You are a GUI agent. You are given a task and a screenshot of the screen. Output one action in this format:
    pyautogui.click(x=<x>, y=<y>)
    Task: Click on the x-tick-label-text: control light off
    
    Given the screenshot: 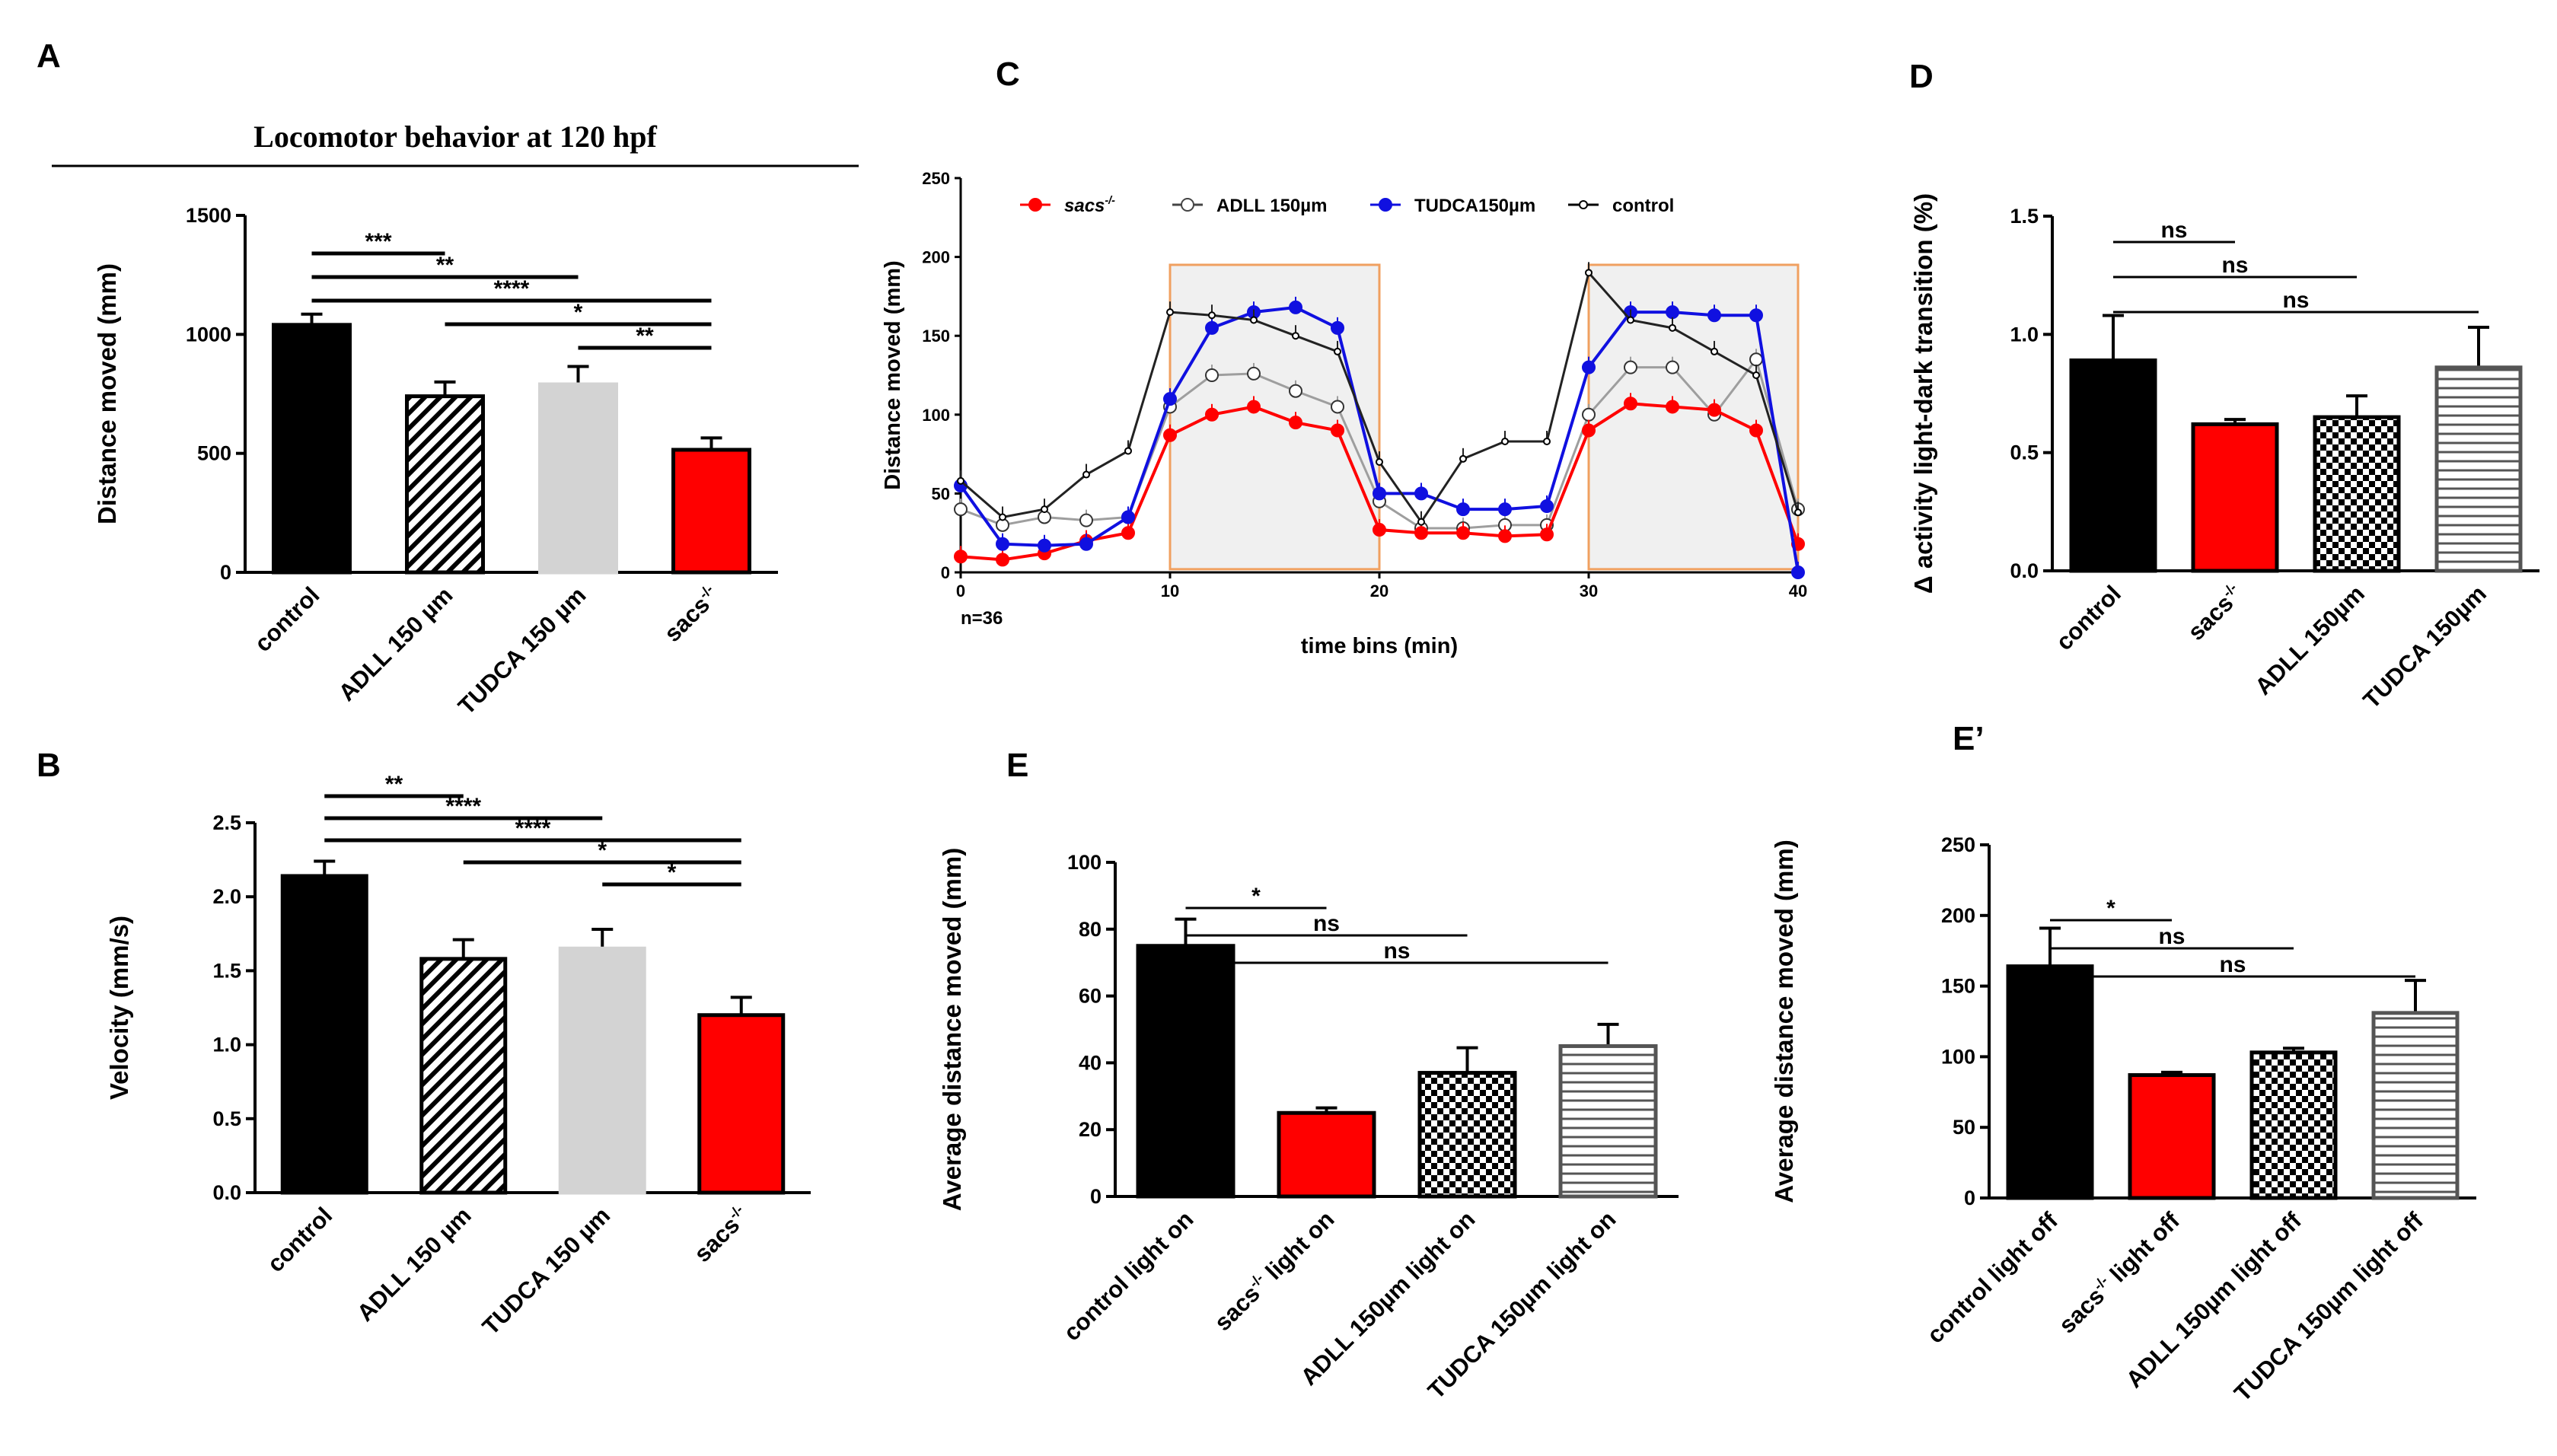 What is the action you would take?
    pyautogui.click(x=1992, y=1278)
    